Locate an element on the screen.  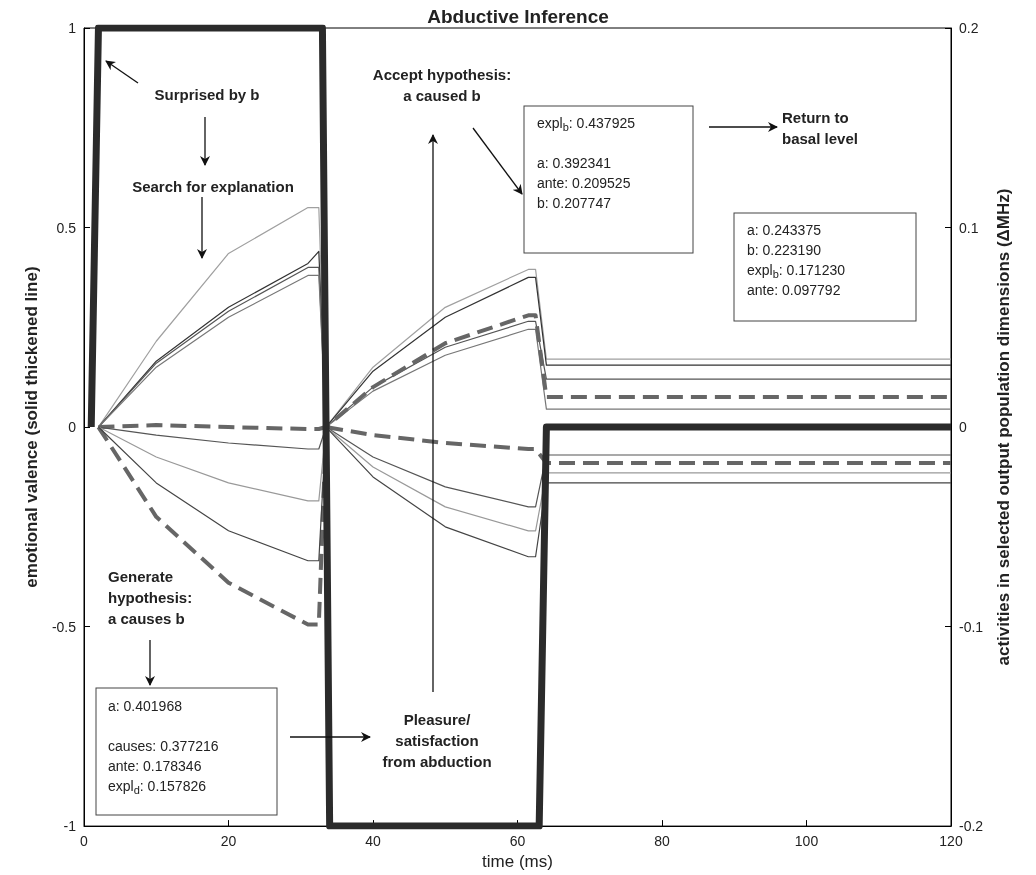
x-tick-label: 60 is located at coordinates (517, 841).